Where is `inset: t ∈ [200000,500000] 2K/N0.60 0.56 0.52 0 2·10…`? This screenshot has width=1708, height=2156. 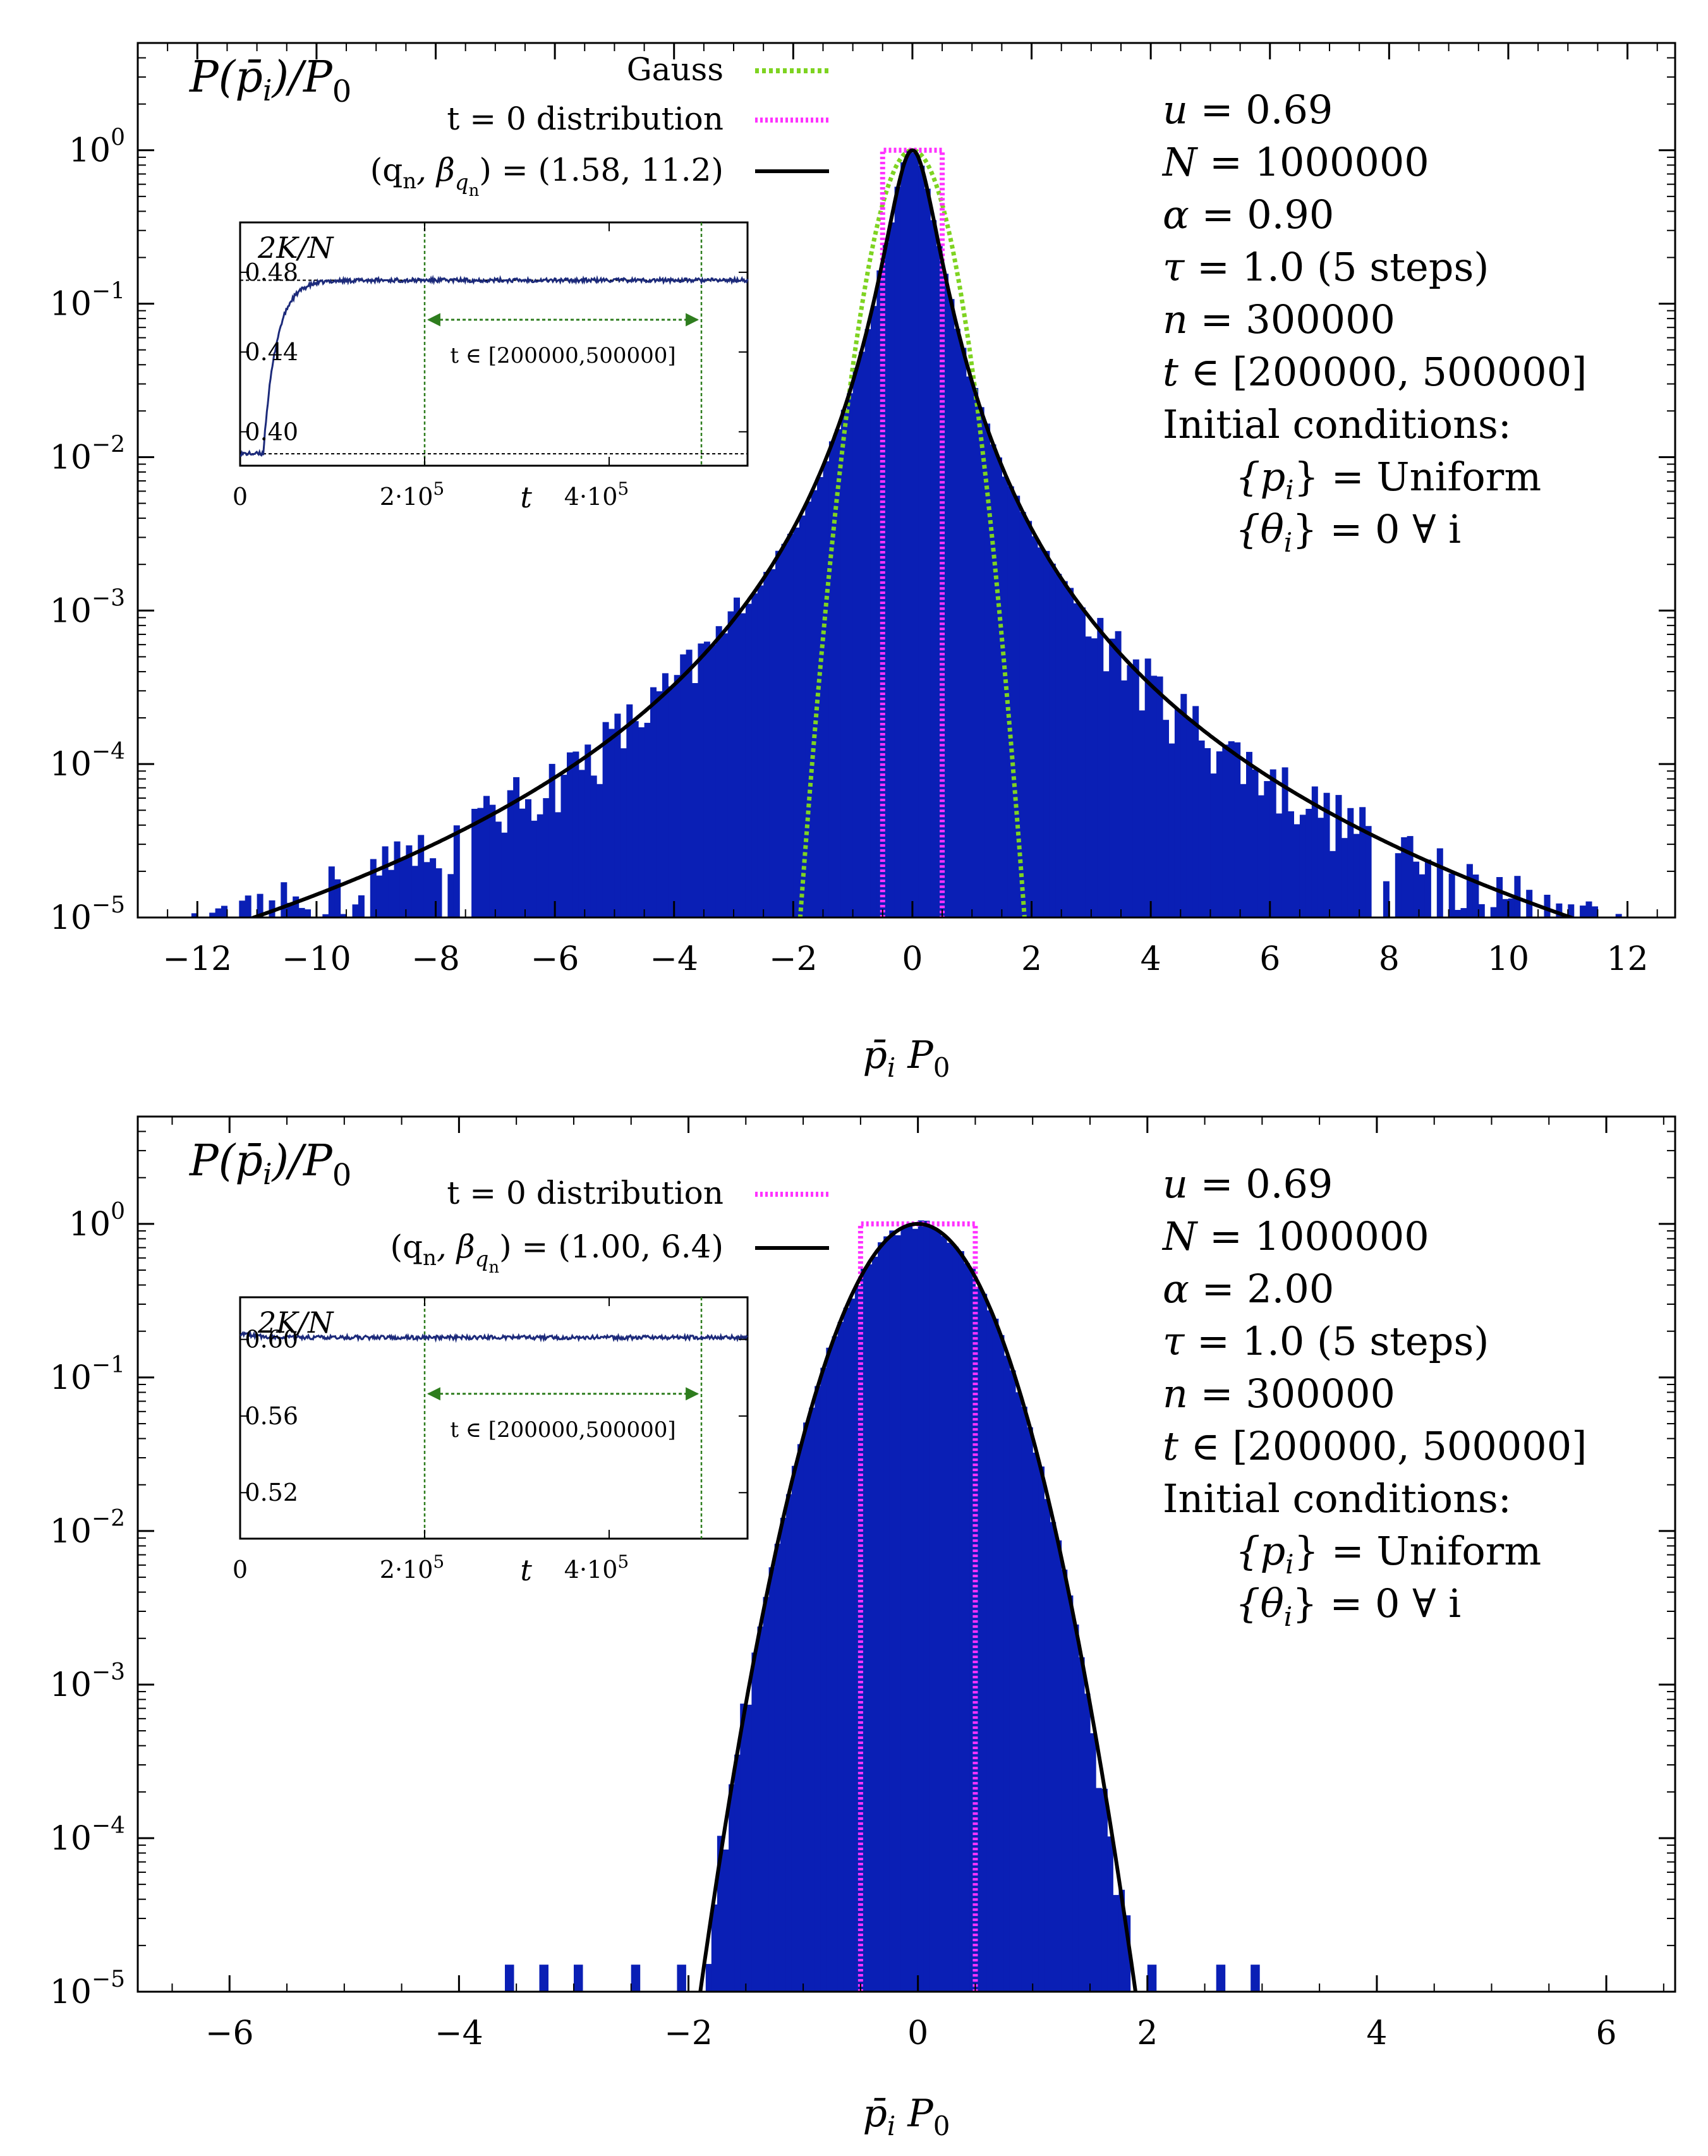
inset: t ∈ [200000,500000] 2K/N0.60 0.56 0.52 0 2·10… is located at coordinates (491, 1441).